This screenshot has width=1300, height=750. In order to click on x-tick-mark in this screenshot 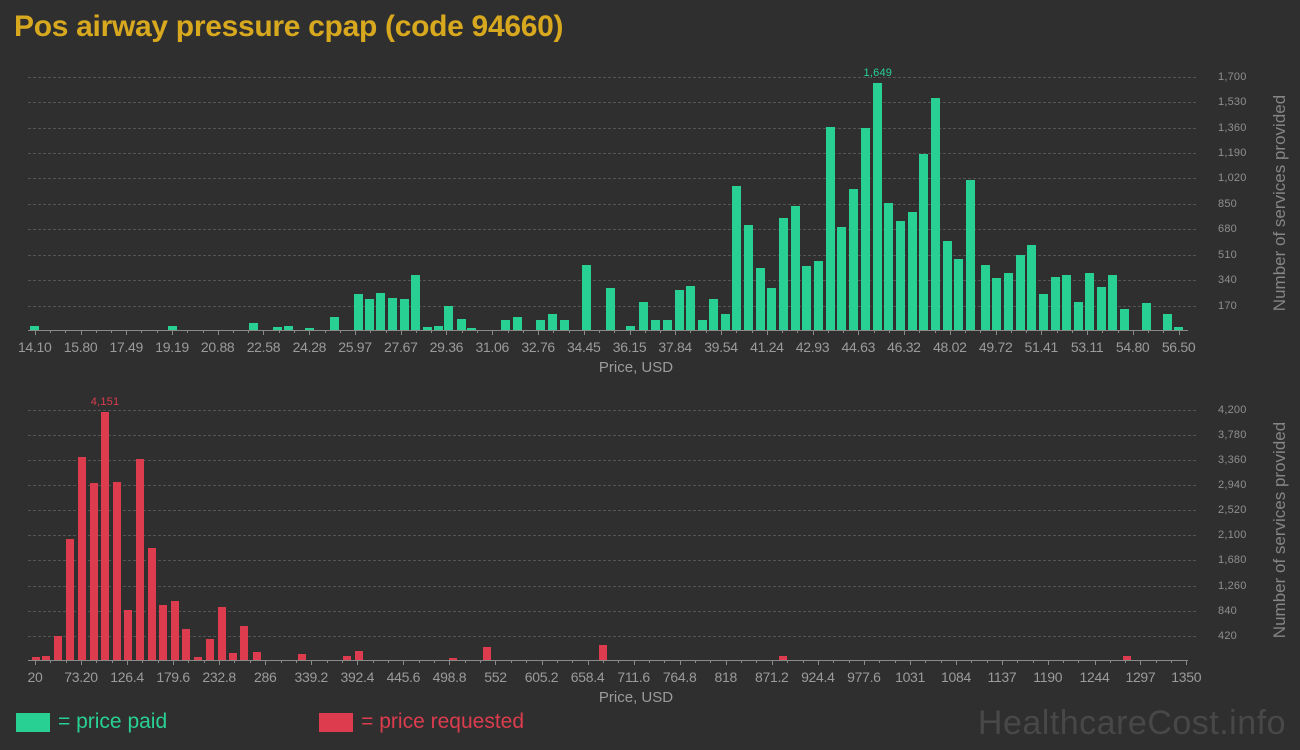, I will do `click(218, 332)`.